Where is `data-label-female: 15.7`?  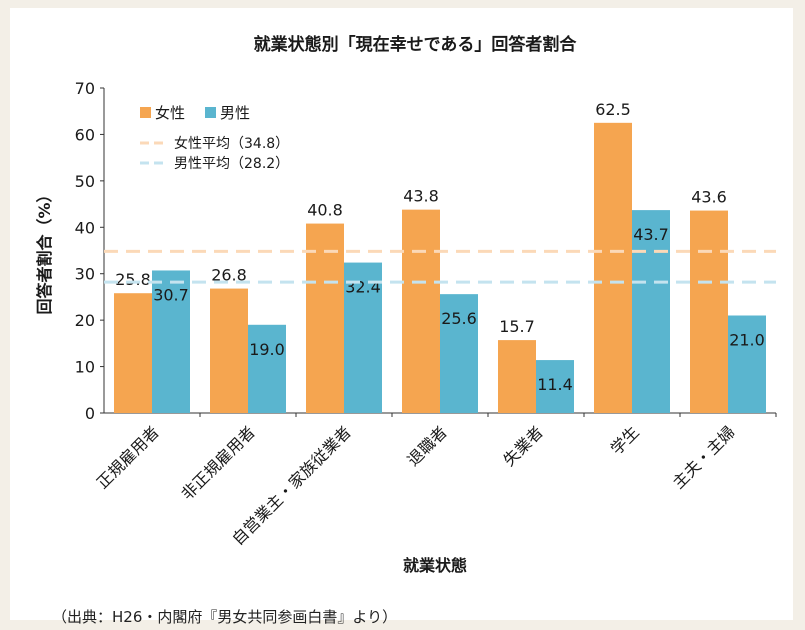
data-label-female: 15.7 is located at coordinates (517, 326).